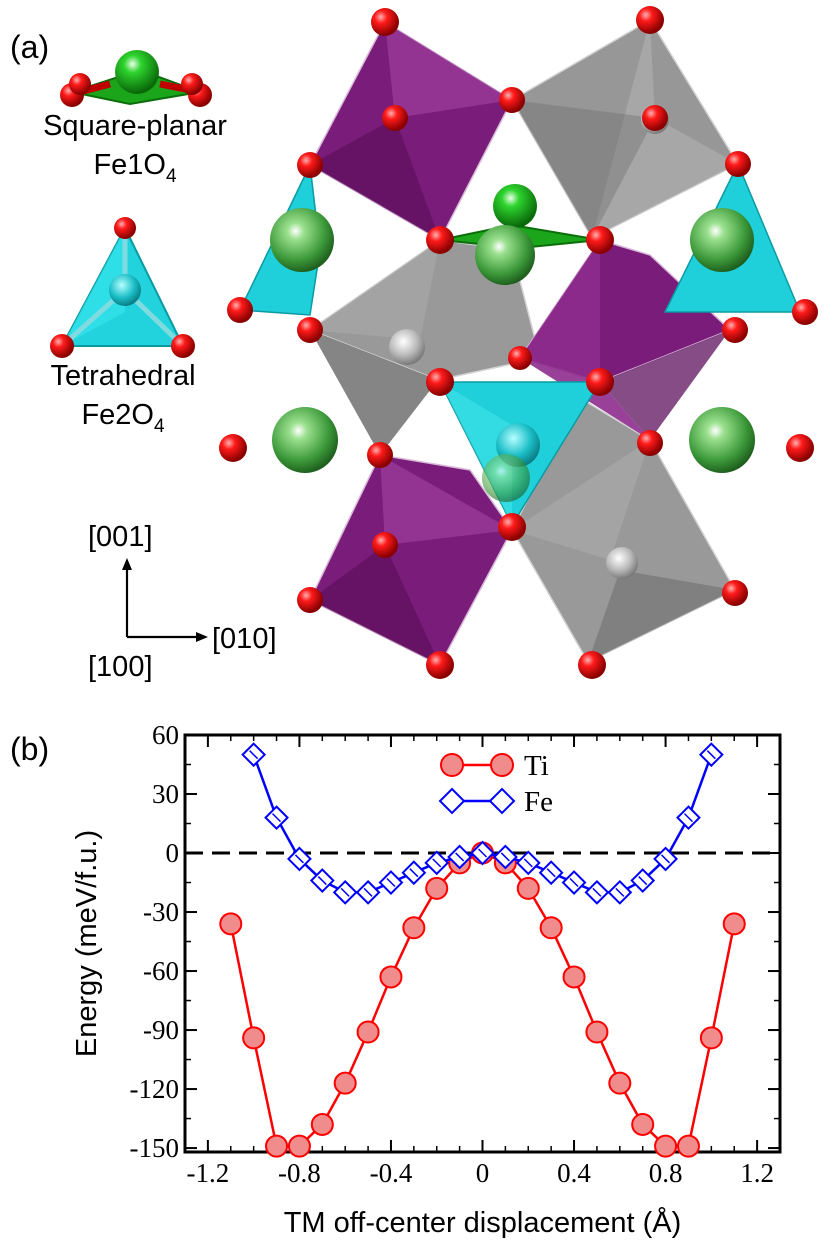  I want to click on square-planar-label: Square-planar, so click(135, 126).